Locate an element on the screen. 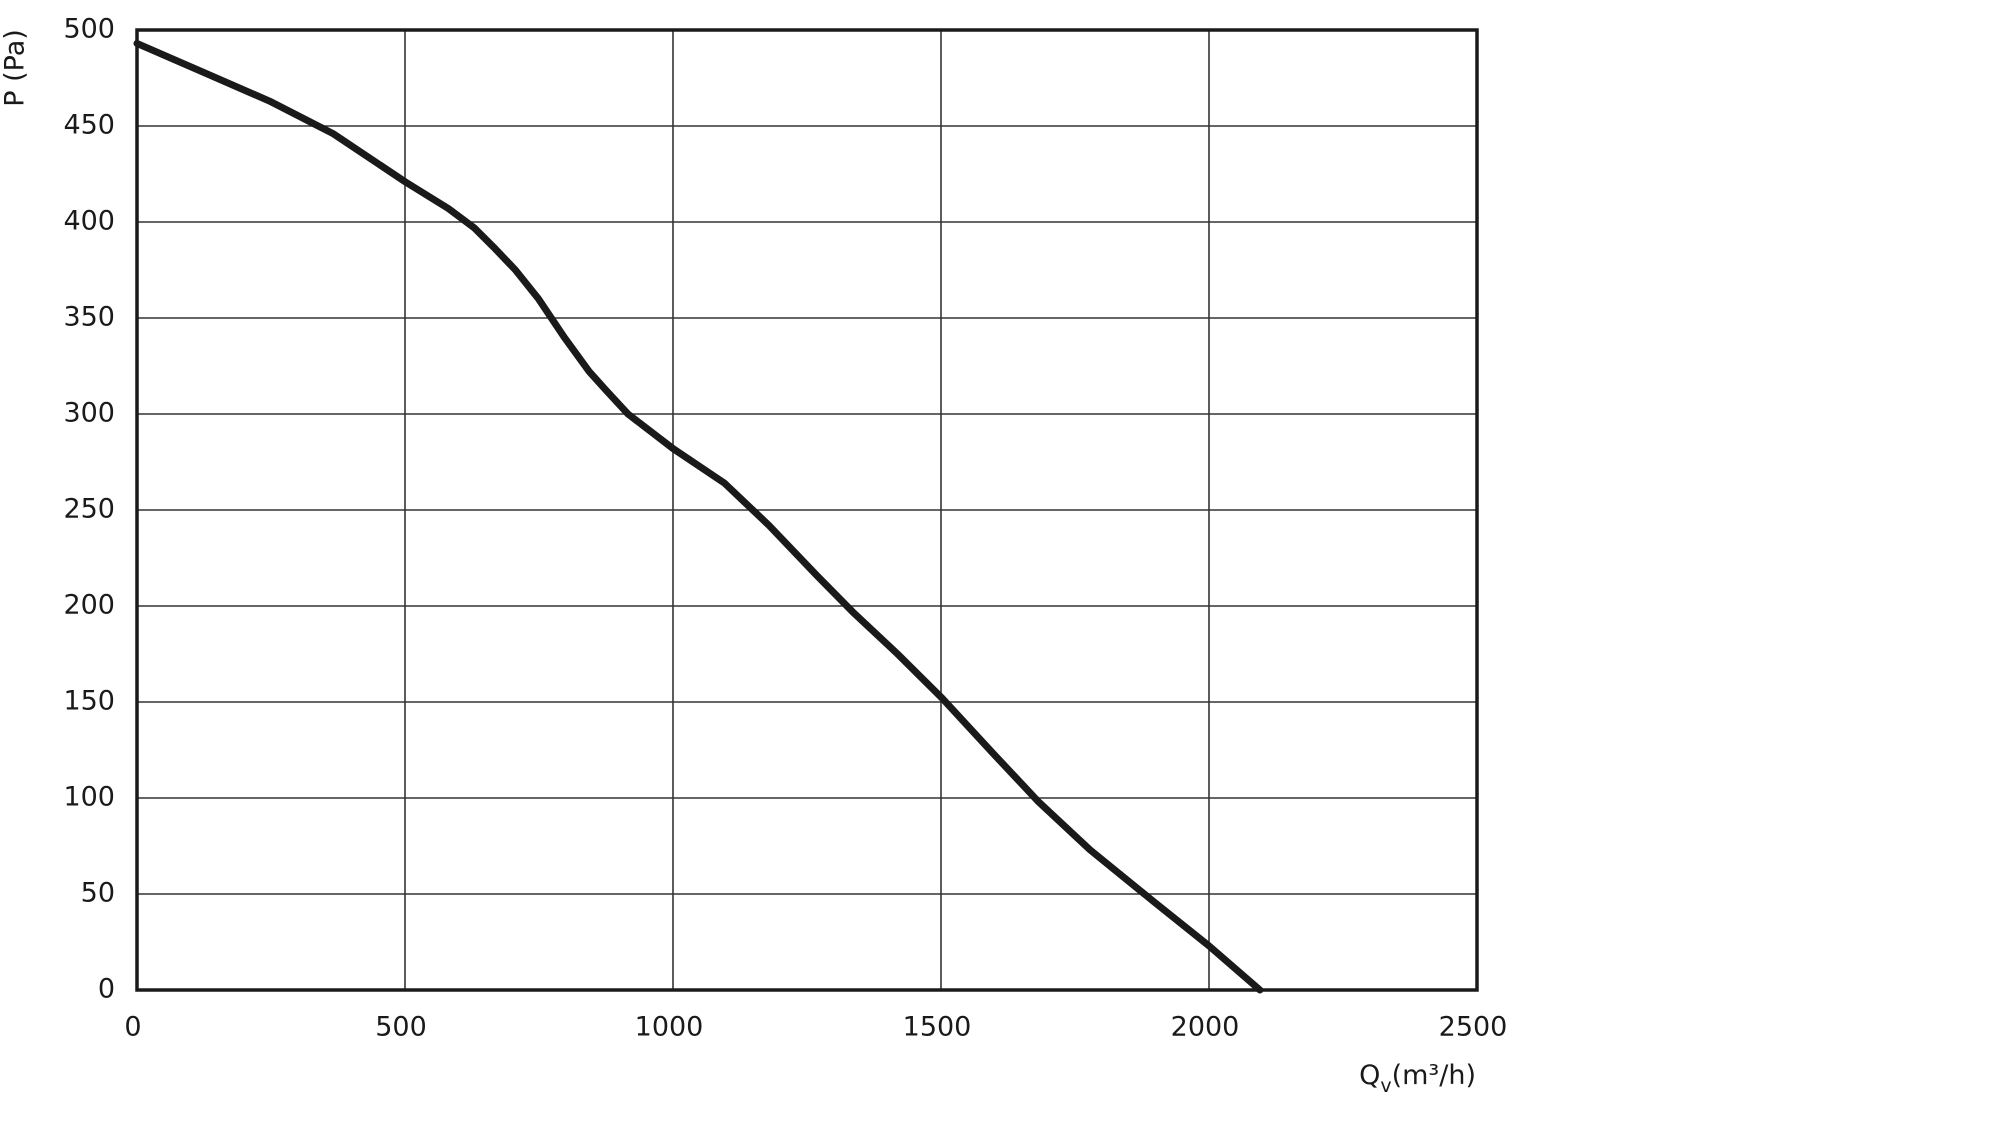  x-tick-label: 0 is located at coordinates (132, 1027).